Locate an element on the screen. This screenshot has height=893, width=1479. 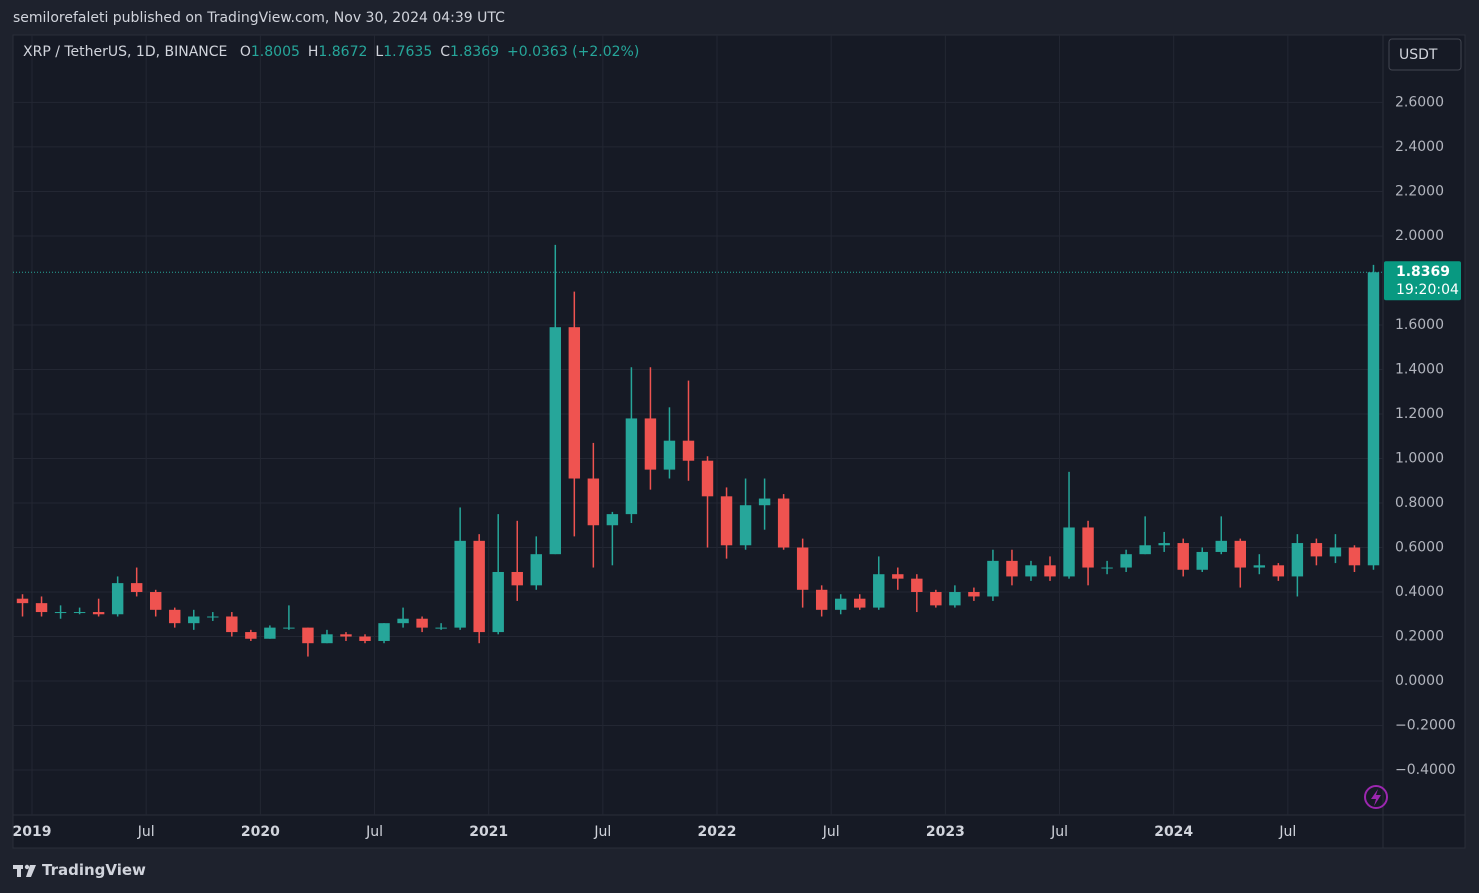
y-tick-label: 0.6000 is located at coordinates (1419, 548).